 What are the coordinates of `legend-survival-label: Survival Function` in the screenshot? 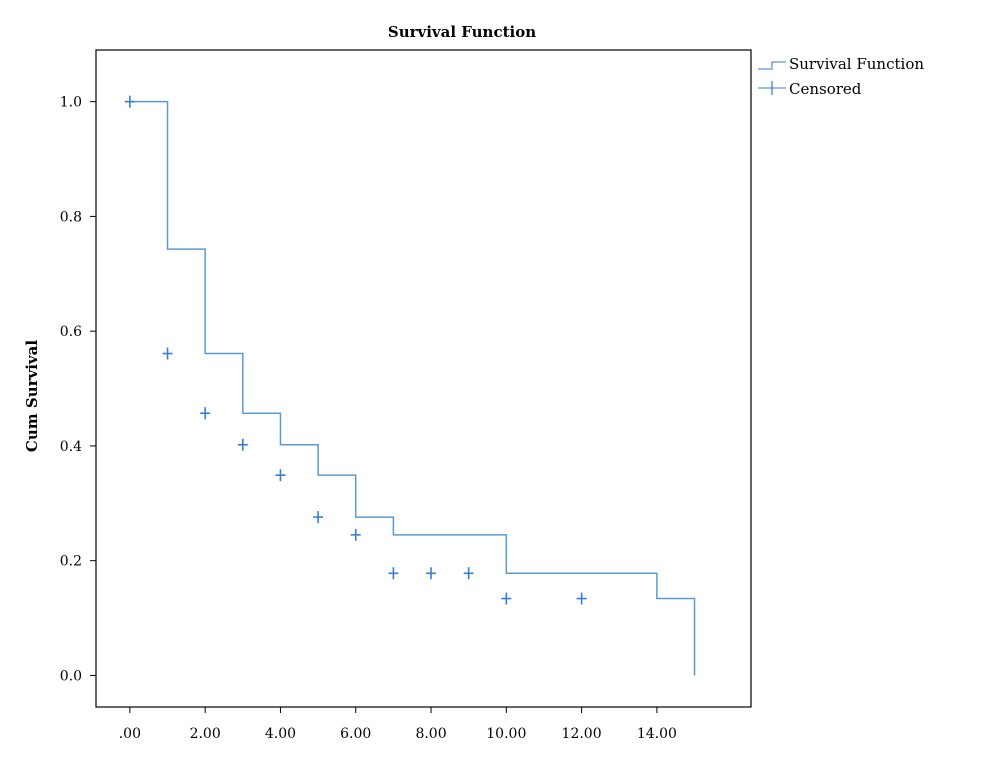 It's located at (856, 64).